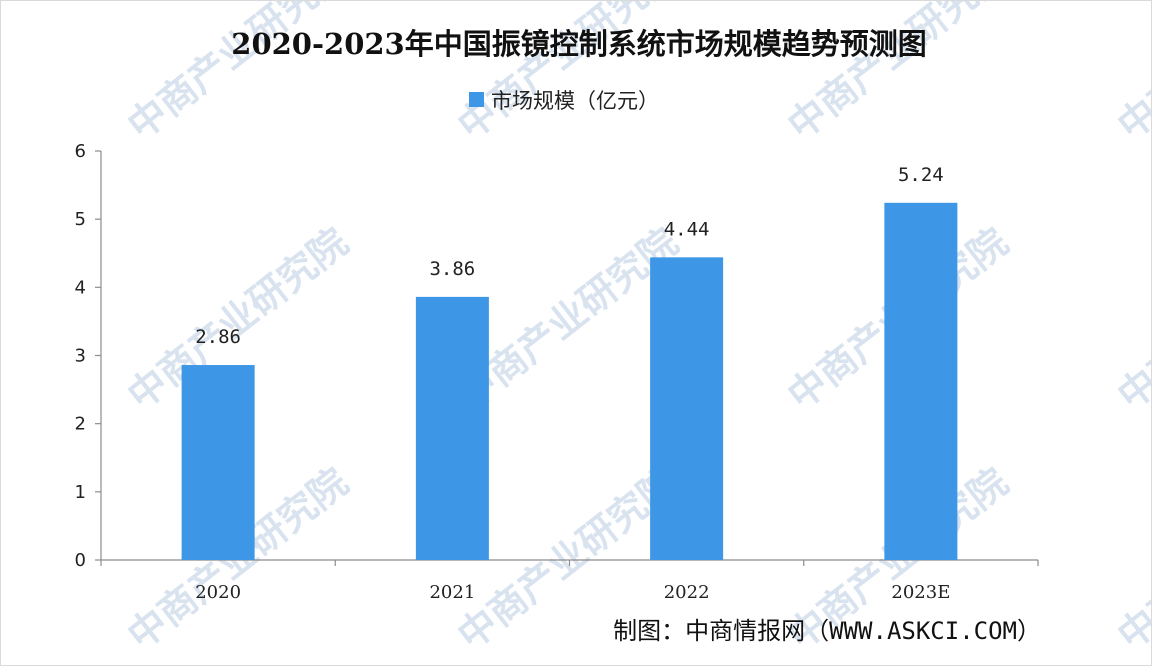 Image resolution: width=1152 pixels, height=666 pixels. I want to click on x-tick-label: 2021, so click(452, 592).